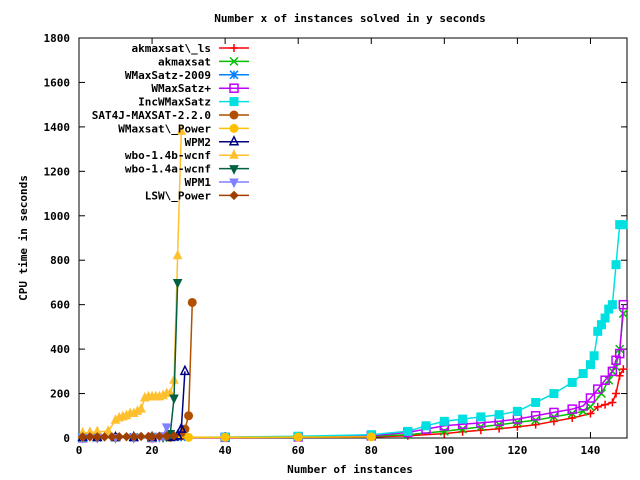 The height and width of the screenshot is (480, 640). What do you see at coordinates (200, 88) in the screenshot?
I see `legend-item: WMaxSatz+` at bounding box center [200, 88].